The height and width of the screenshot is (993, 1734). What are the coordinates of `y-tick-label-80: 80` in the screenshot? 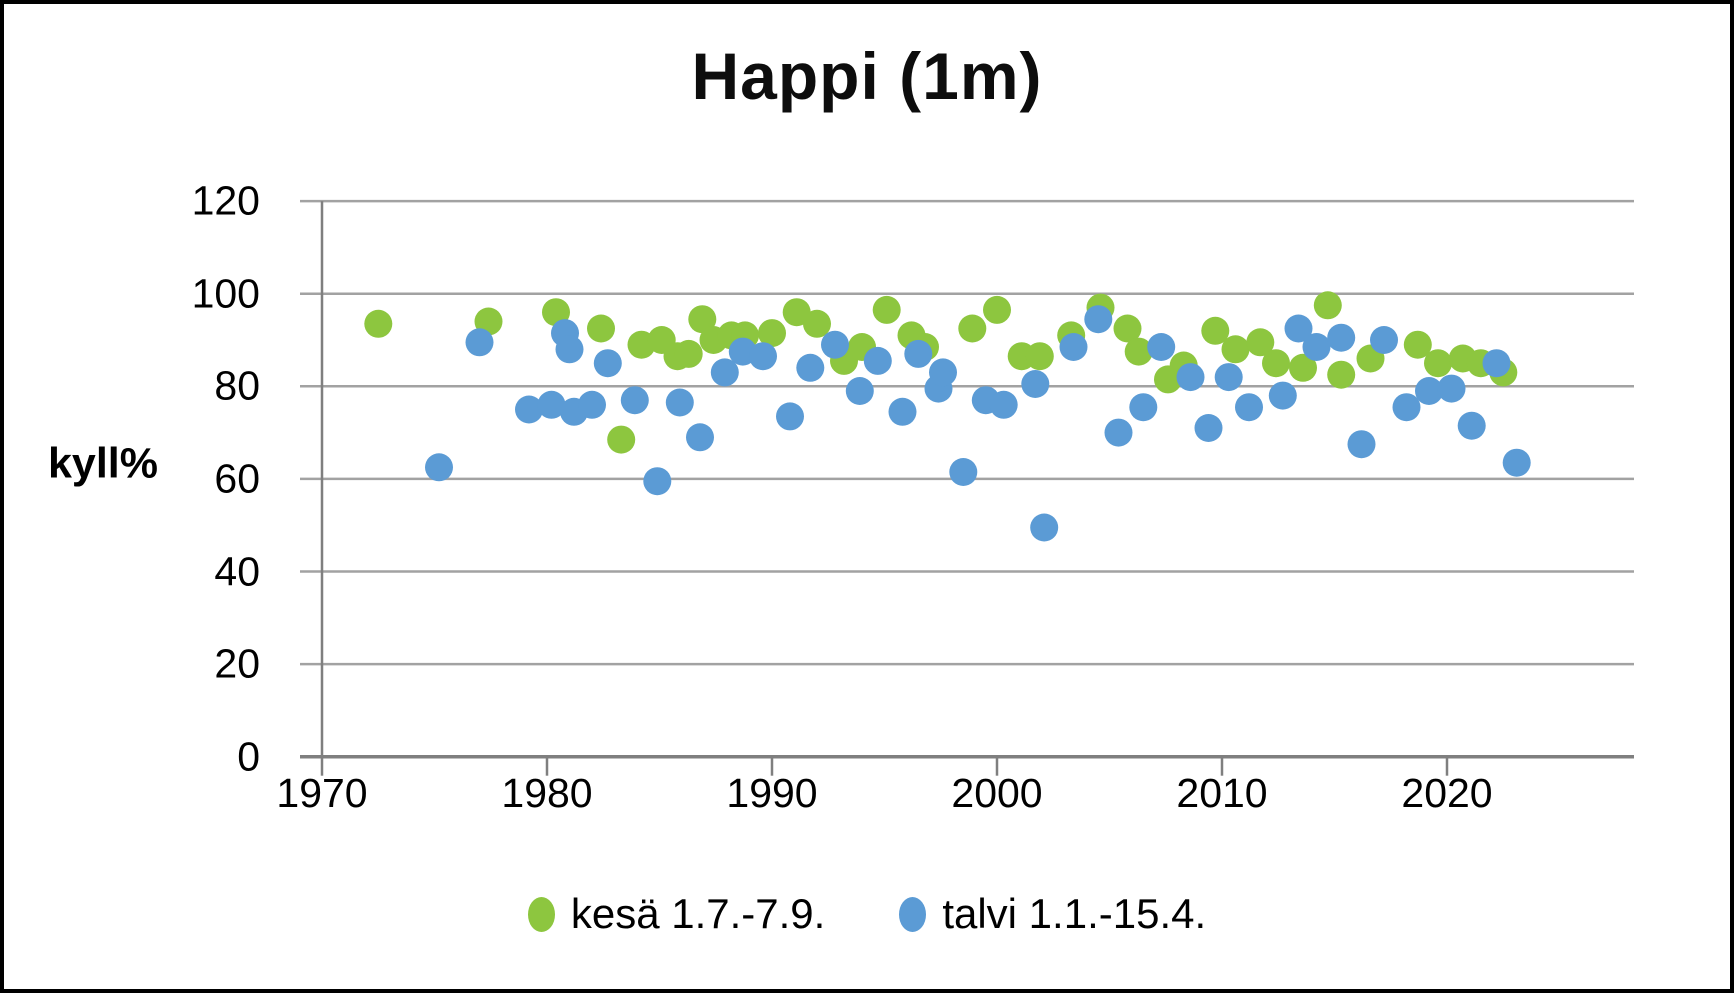 It's located at (237, 385).